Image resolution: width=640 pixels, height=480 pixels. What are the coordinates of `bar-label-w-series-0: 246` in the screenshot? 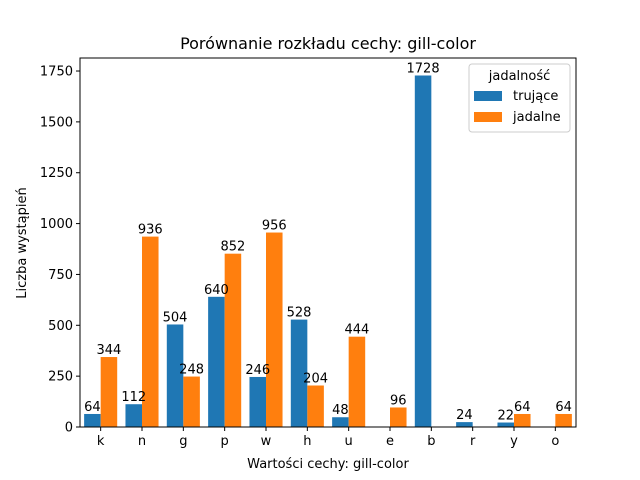 It's located at (257, 370).